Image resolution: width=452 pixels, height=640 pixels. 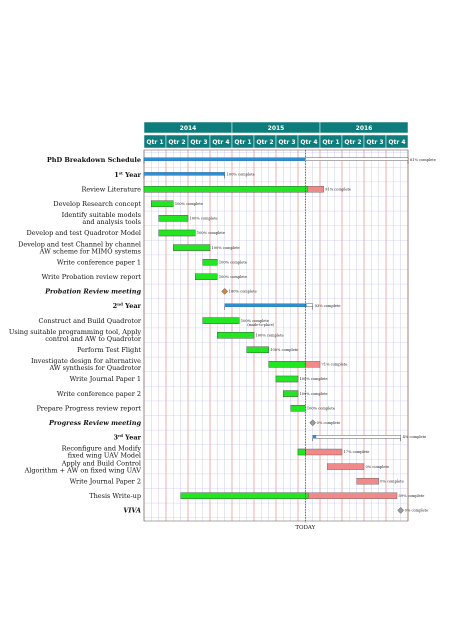 I want to click on year-cell, so click(x=364, y=127).